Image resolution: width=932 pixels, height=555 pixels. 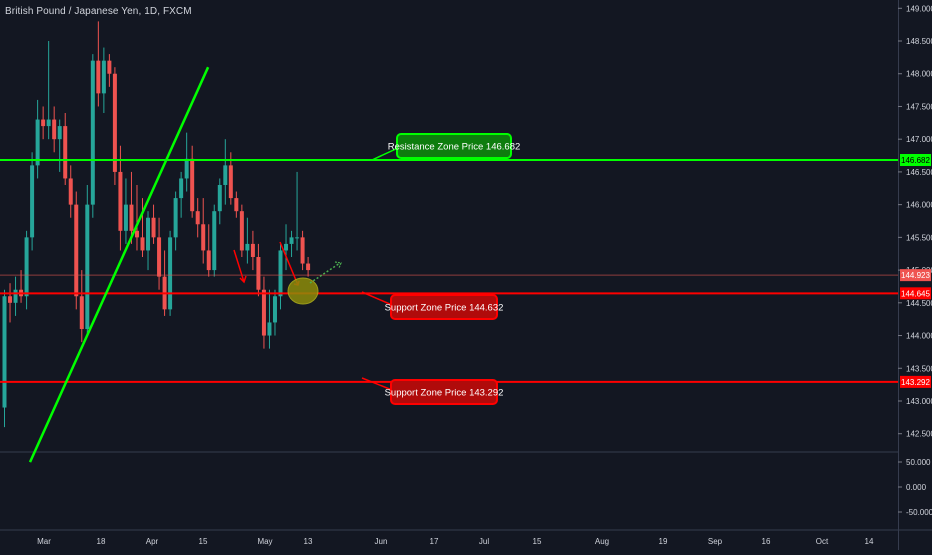 What do you see at coordinates (308, 541) in the screenshot?
I see `time-tick-label: 13` at bounding box center [308, 541].